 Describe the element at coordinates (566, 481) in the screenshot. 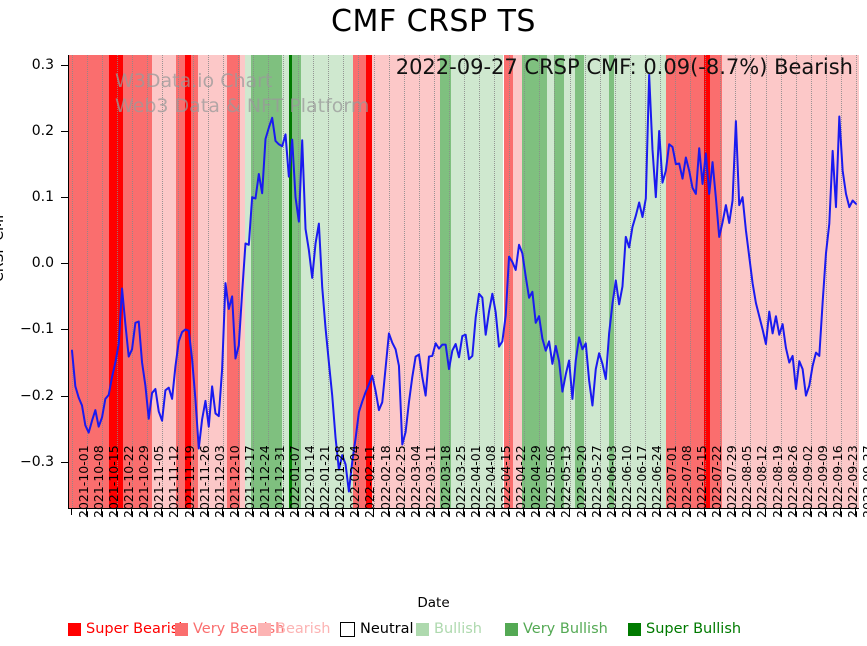

I see `x-tick-label: 2022-05-13` at that location.